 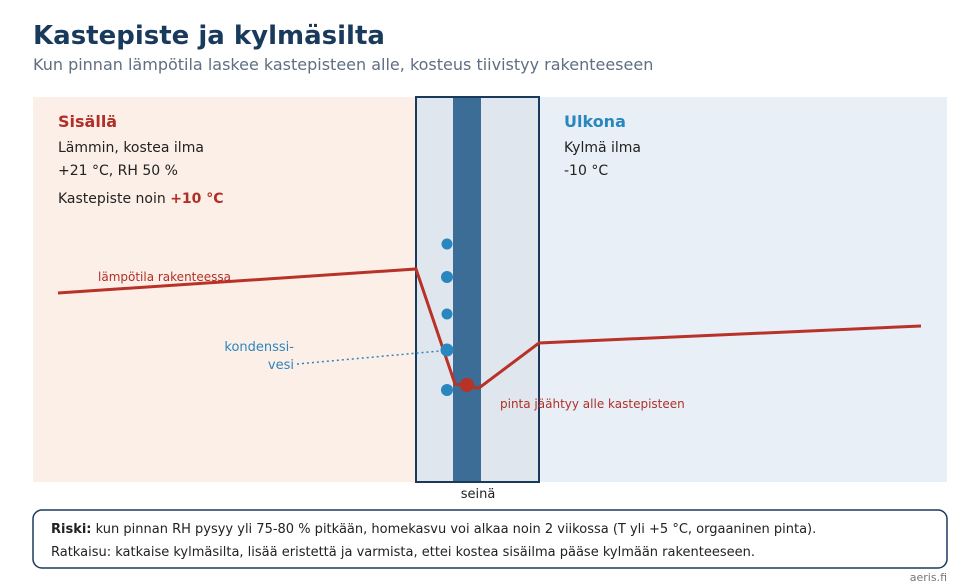 I want to click on wall-label: seinä, so click(x=478, y=494).